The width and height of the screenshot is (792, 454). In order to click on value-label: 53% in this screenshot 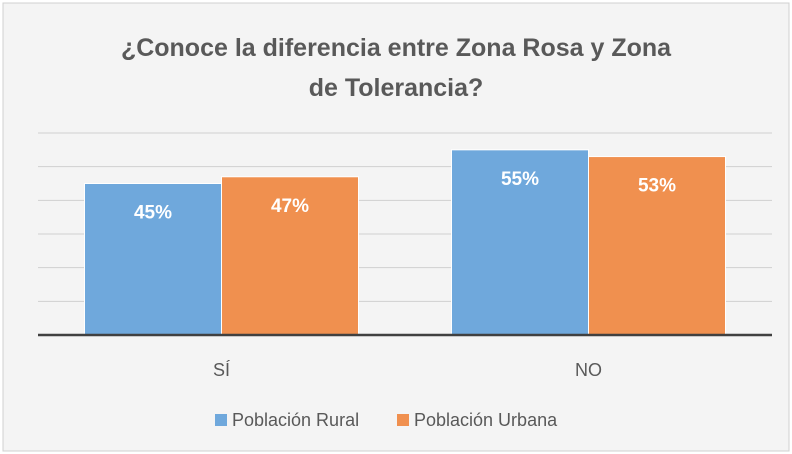, I will do `click(657, 186)`.